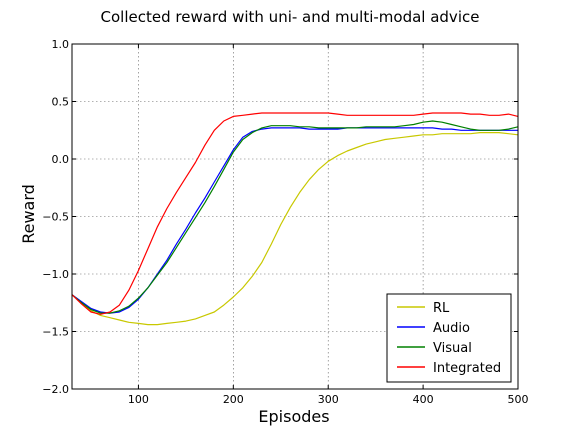 Image resolution: width=574 pixels, height=432 pixels. Describe the element at coordinates (61, 159) in the screenshot. I see `y-tick-label: 0.0` at that location.